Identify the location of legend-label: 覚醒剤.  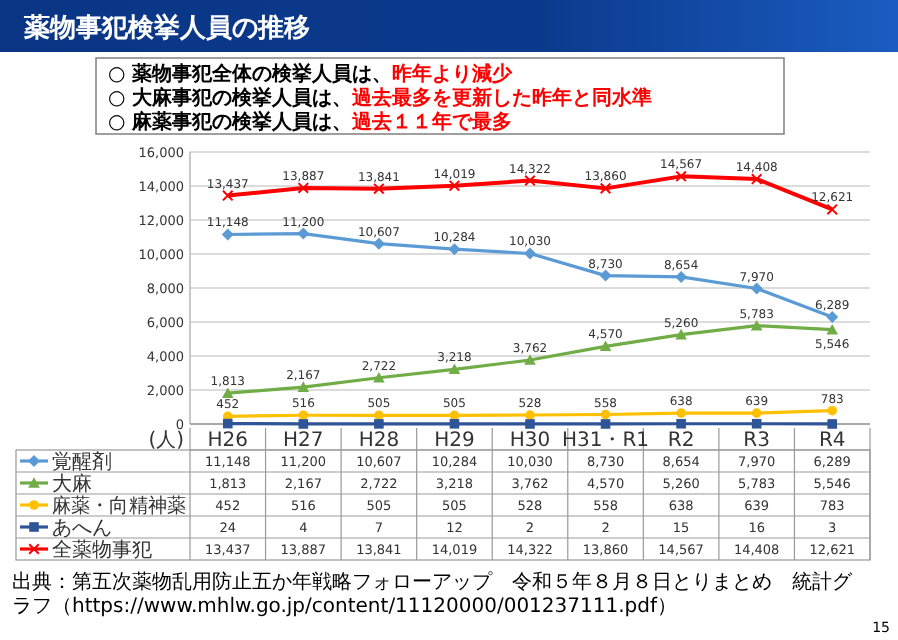
(82, 462).